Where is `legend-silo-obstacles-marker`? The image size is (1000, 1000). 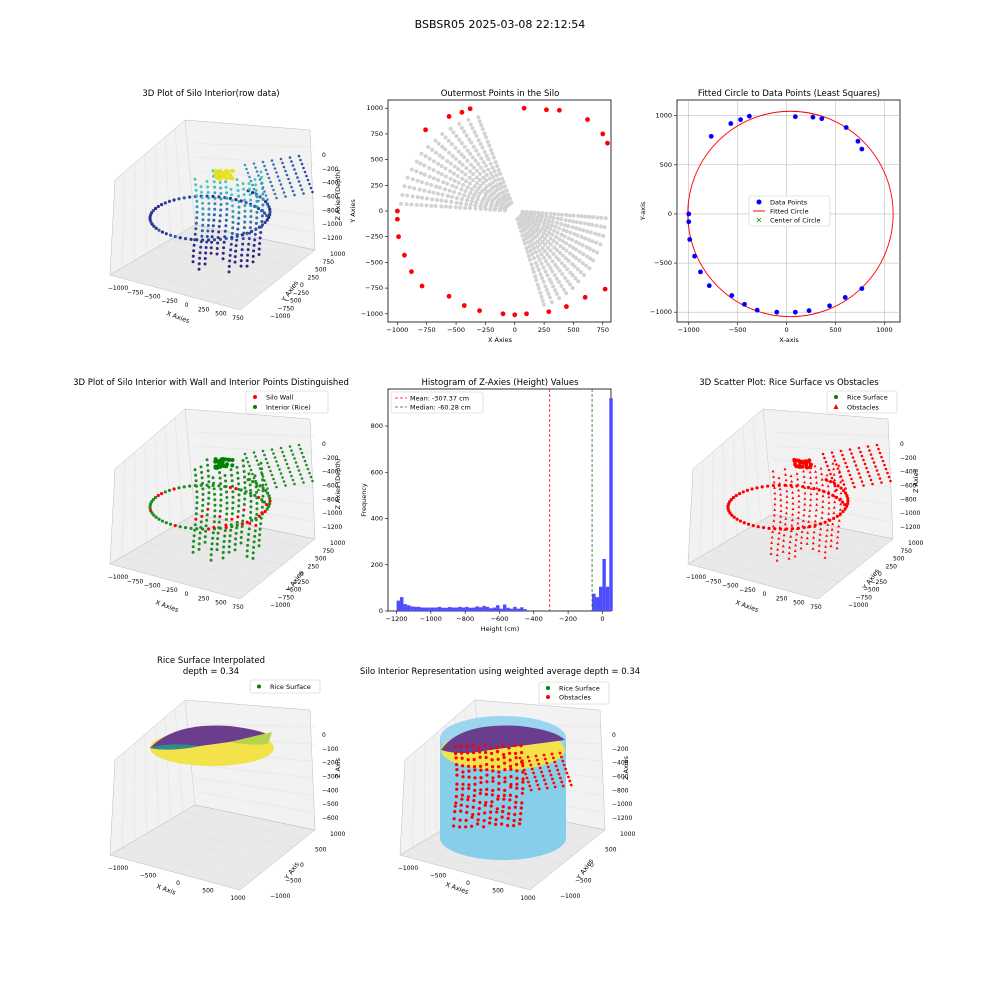
legend-silo-obstacles-marker is located at coordinates (548, 697).